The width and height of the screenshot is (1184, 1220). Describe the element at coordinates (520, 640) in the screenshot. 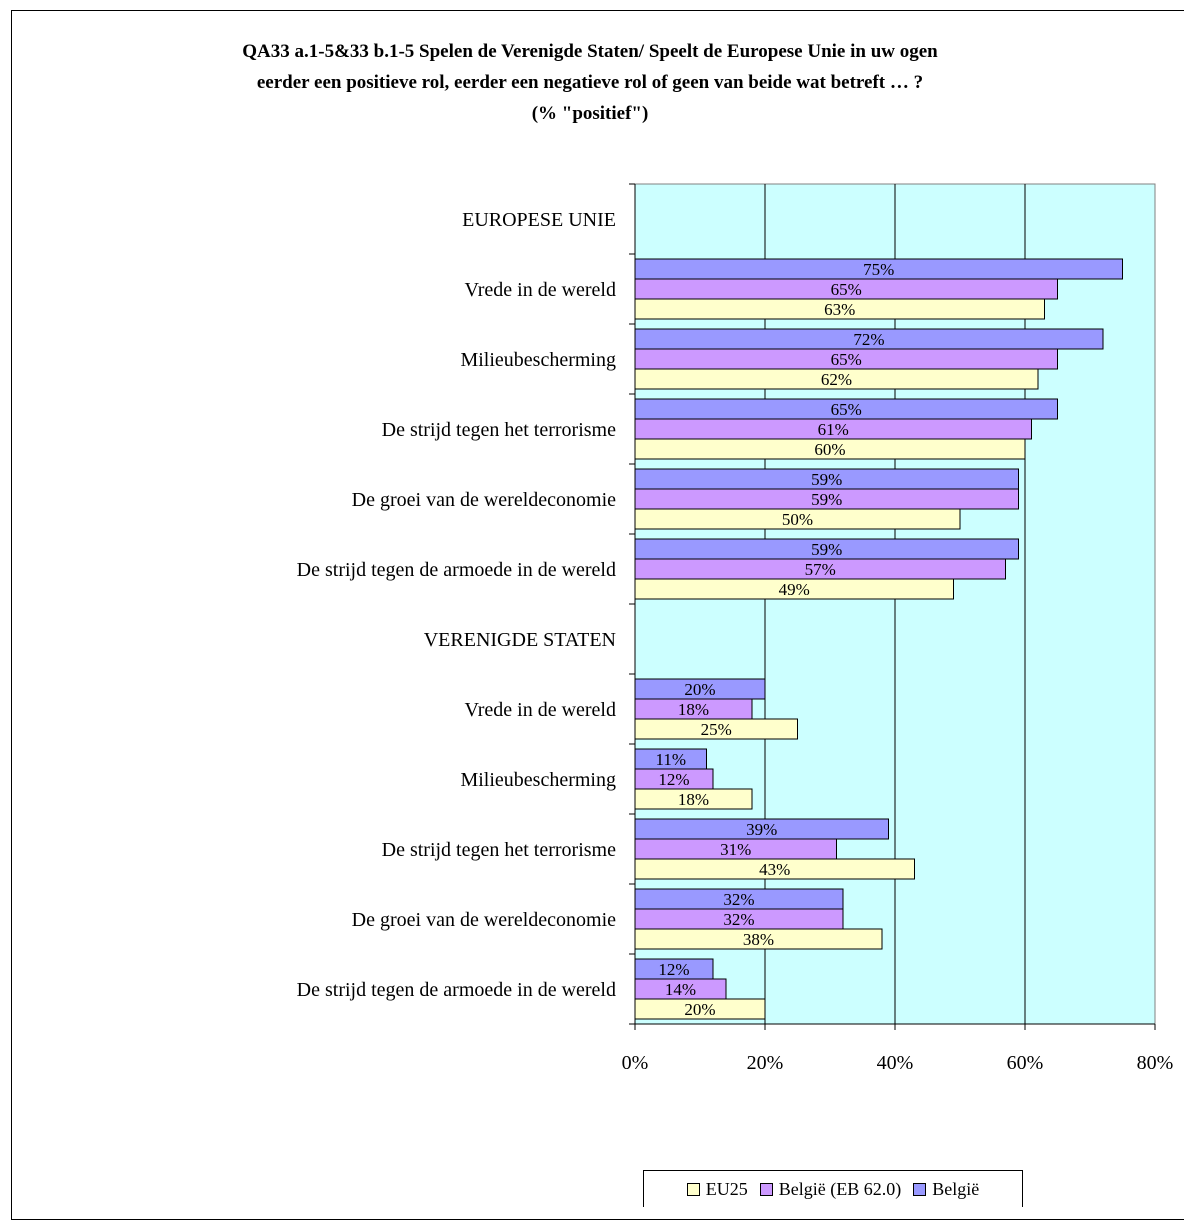

I see `group-header-label: VERENIGDE STATEN` at that location.